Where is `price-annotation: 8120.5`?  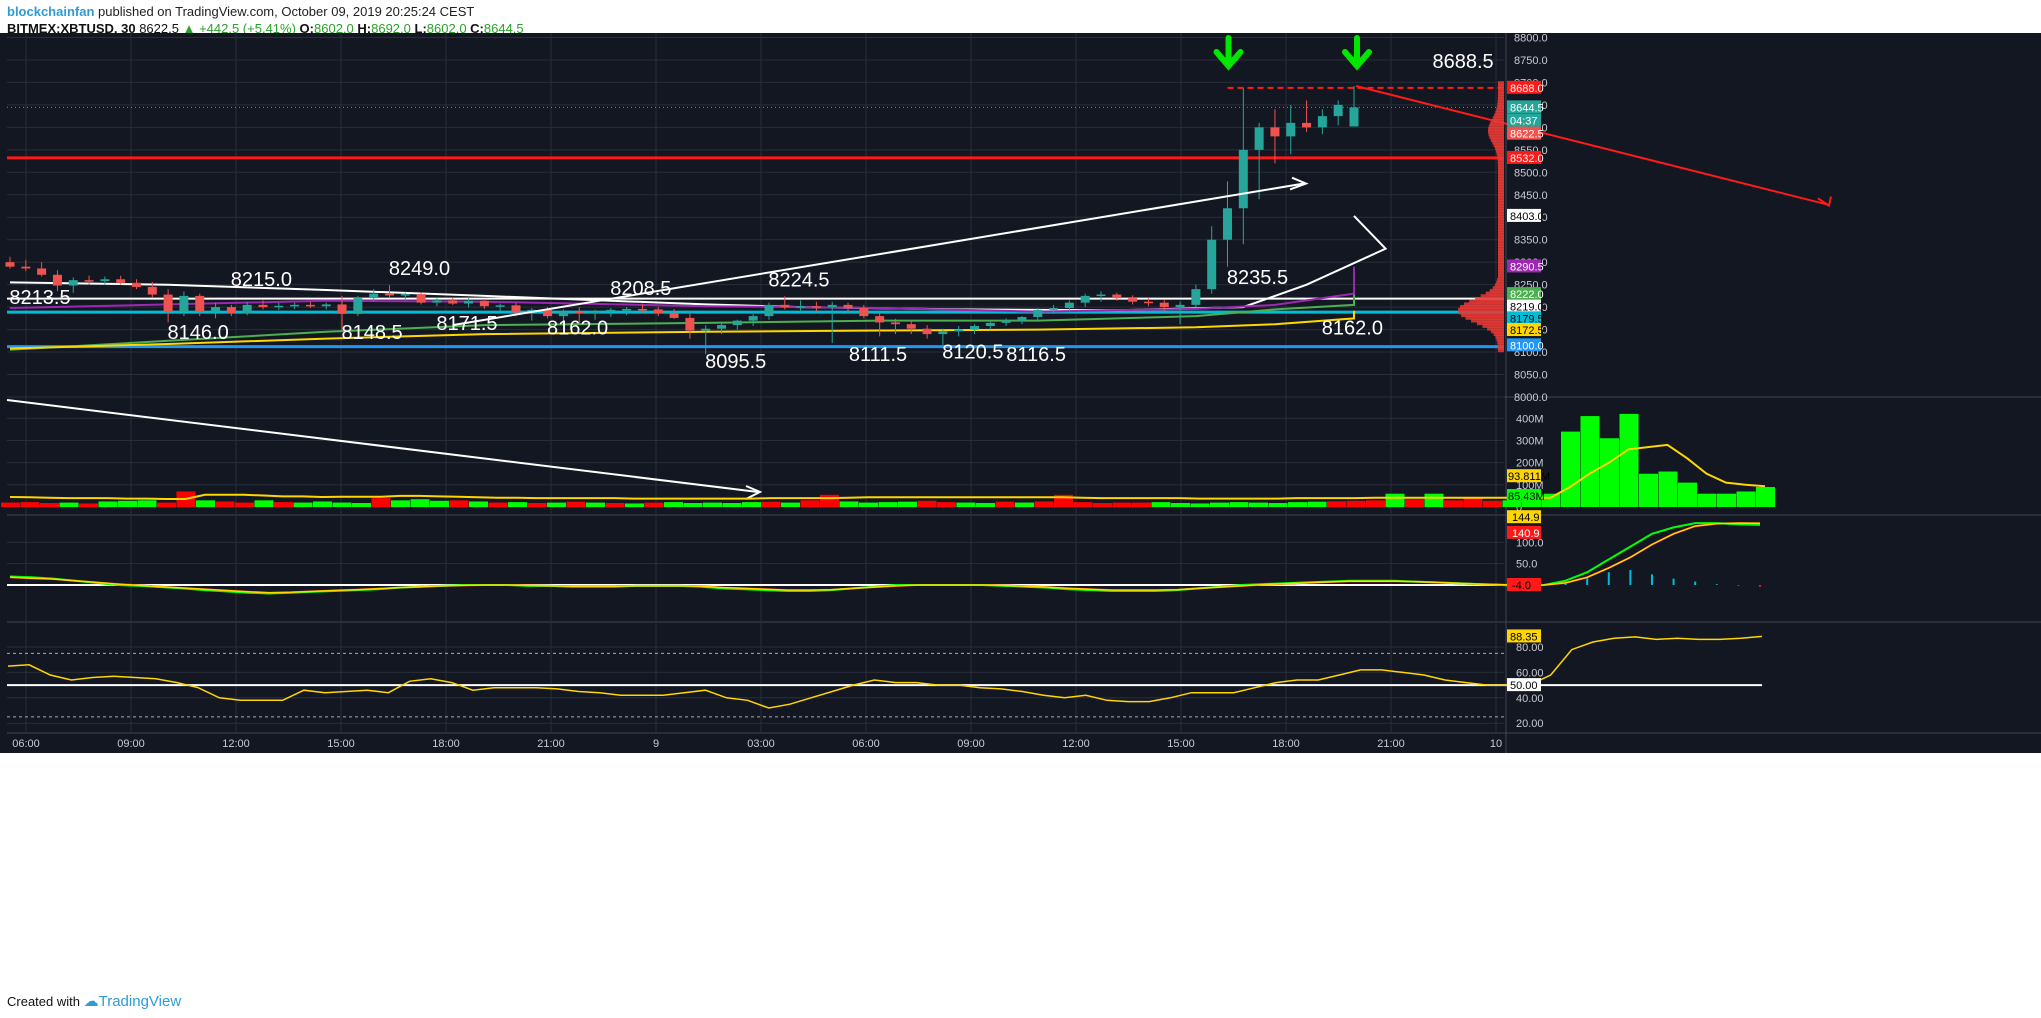 price-annotation: 8120.5 is located at coordinates (972, 353).